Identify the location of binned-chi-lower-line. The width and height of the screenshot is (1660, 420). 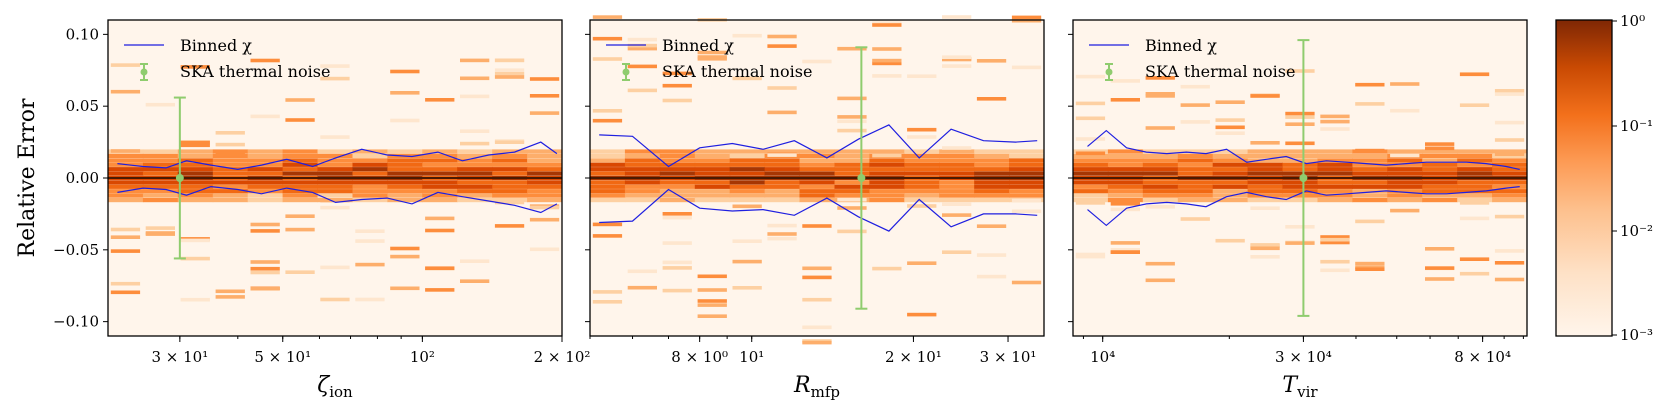
(337, 199).